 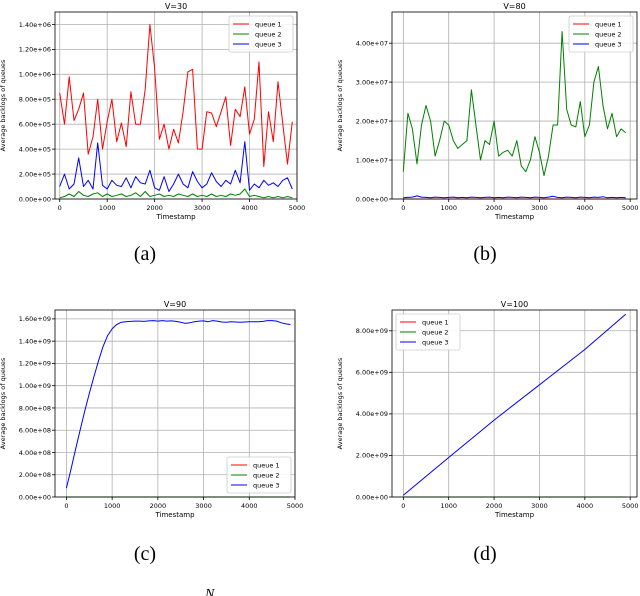 I want to click on chart-title: V=100, so click(x=514, y=304).